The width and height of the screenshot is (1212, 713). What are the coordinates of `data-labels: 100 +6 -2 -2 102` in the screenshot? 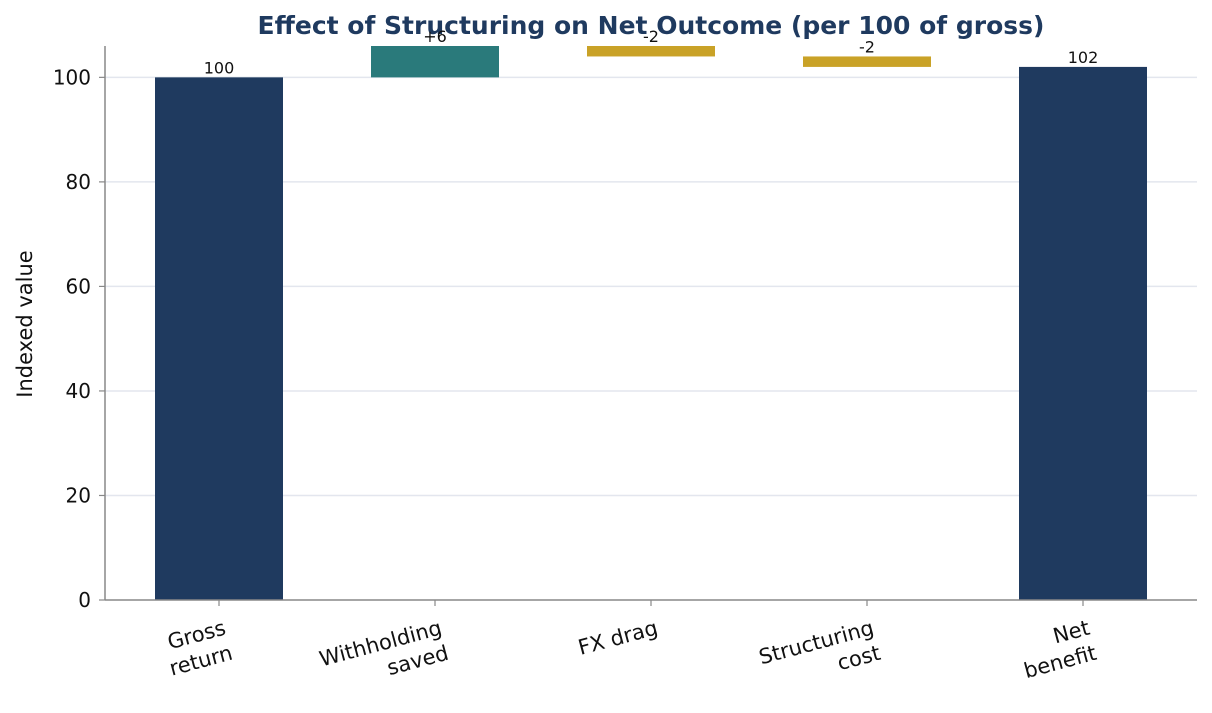 It's located at (651, 52).